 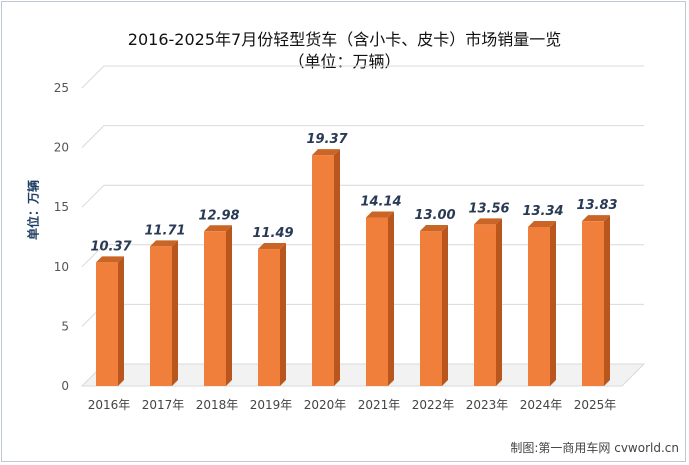 What do you see at coordinates (61, 148) in the screenshot?
I see `y-tick-label: 20` at bounding box center [61, 148].